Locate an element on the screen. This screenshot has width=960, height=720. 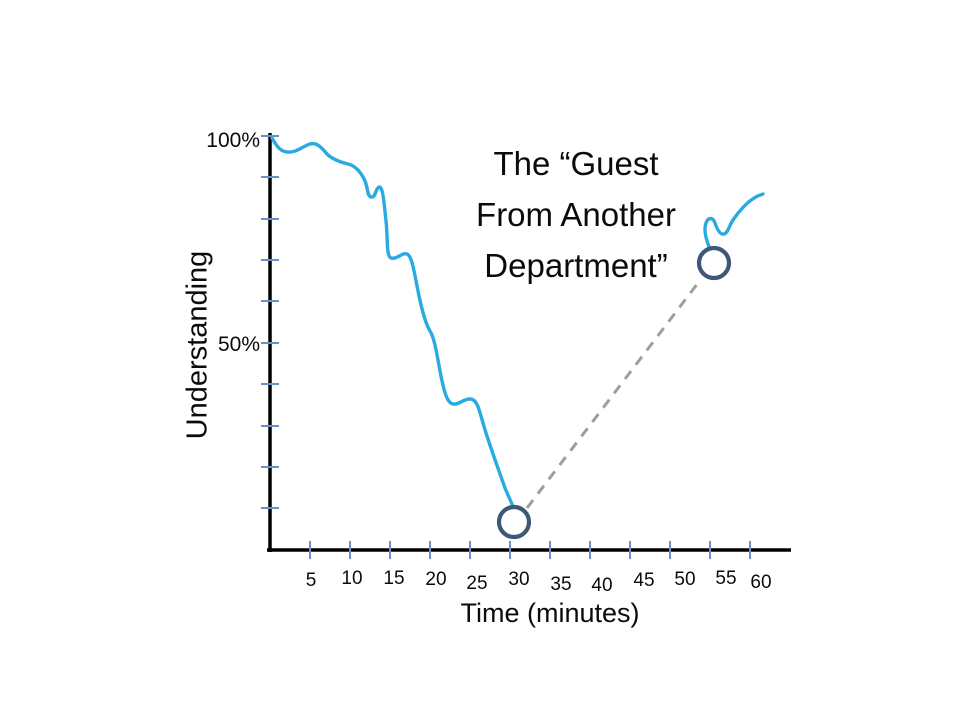
chart-title-line-1: The “Guest is located at coordinates (576, 163).